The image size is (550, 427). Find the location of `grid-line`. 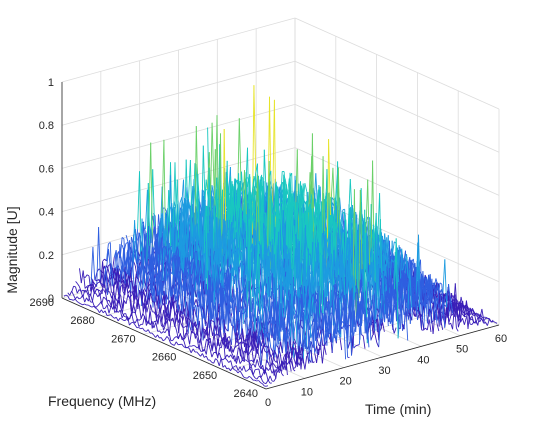

grid-line is located at coordinates (342, 339).